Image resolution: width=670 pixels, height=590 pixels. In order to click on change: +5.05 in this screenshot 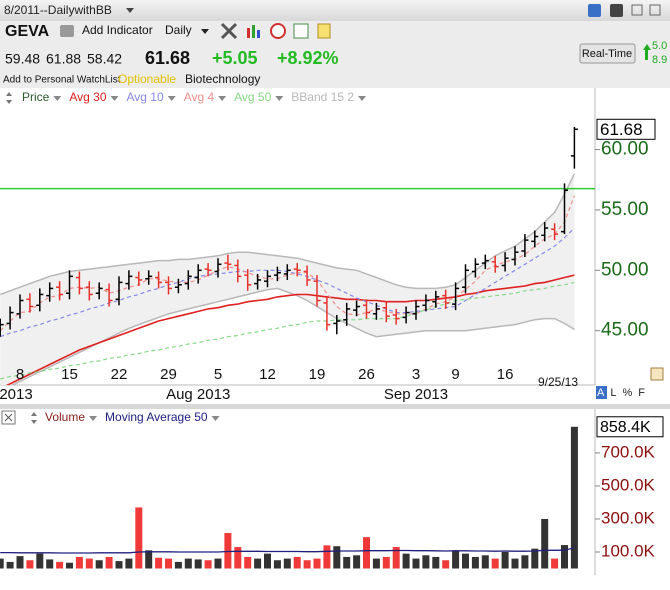, I will do `click(235, 58)`.